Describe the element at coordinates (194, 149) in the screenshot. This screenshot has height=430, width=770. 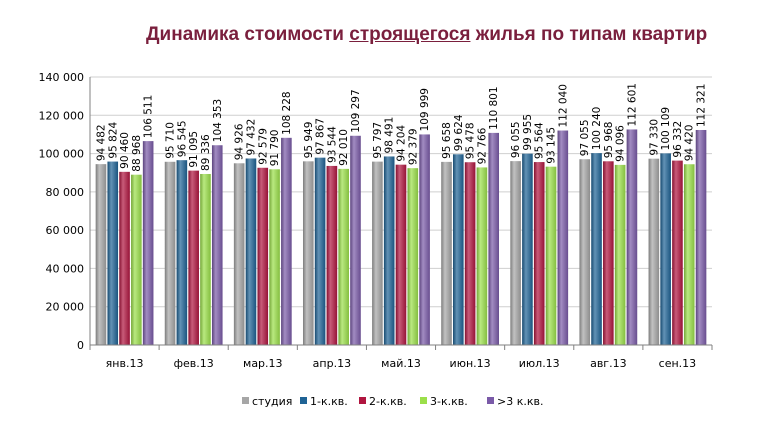
I see `bar-value-label: 91 095` at that location.